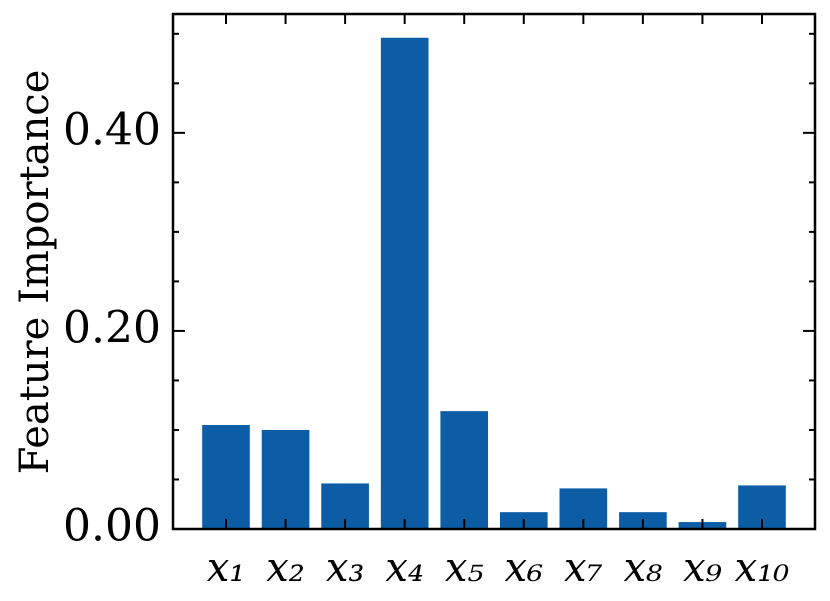  I want to click on x-tick-label: x₁₀, so click(762, 568).